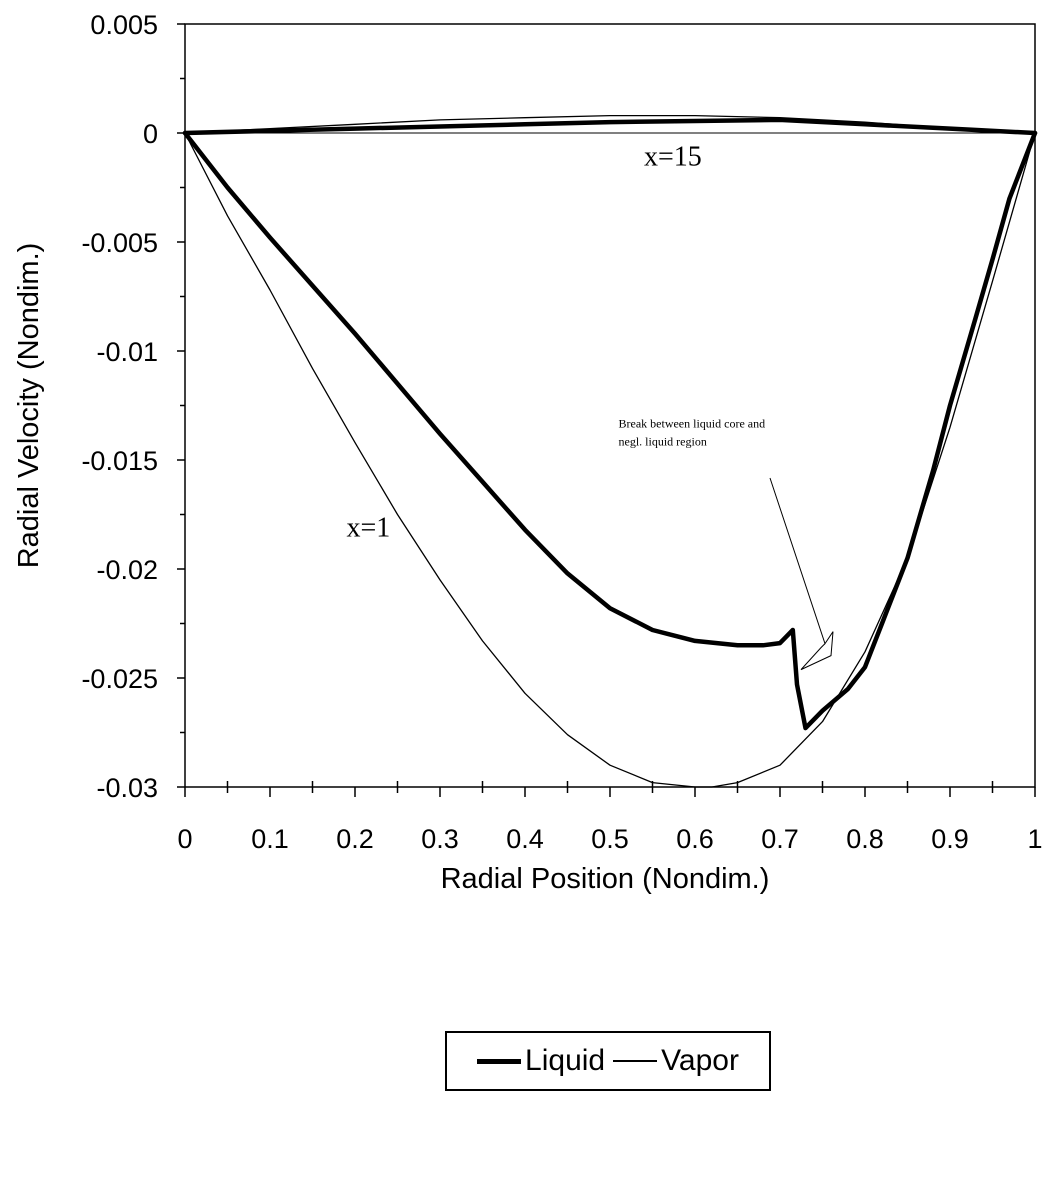  Describe the element at coordinates (1034, 839) in the screenshot. I see `x-tick-label: 1` at that location.